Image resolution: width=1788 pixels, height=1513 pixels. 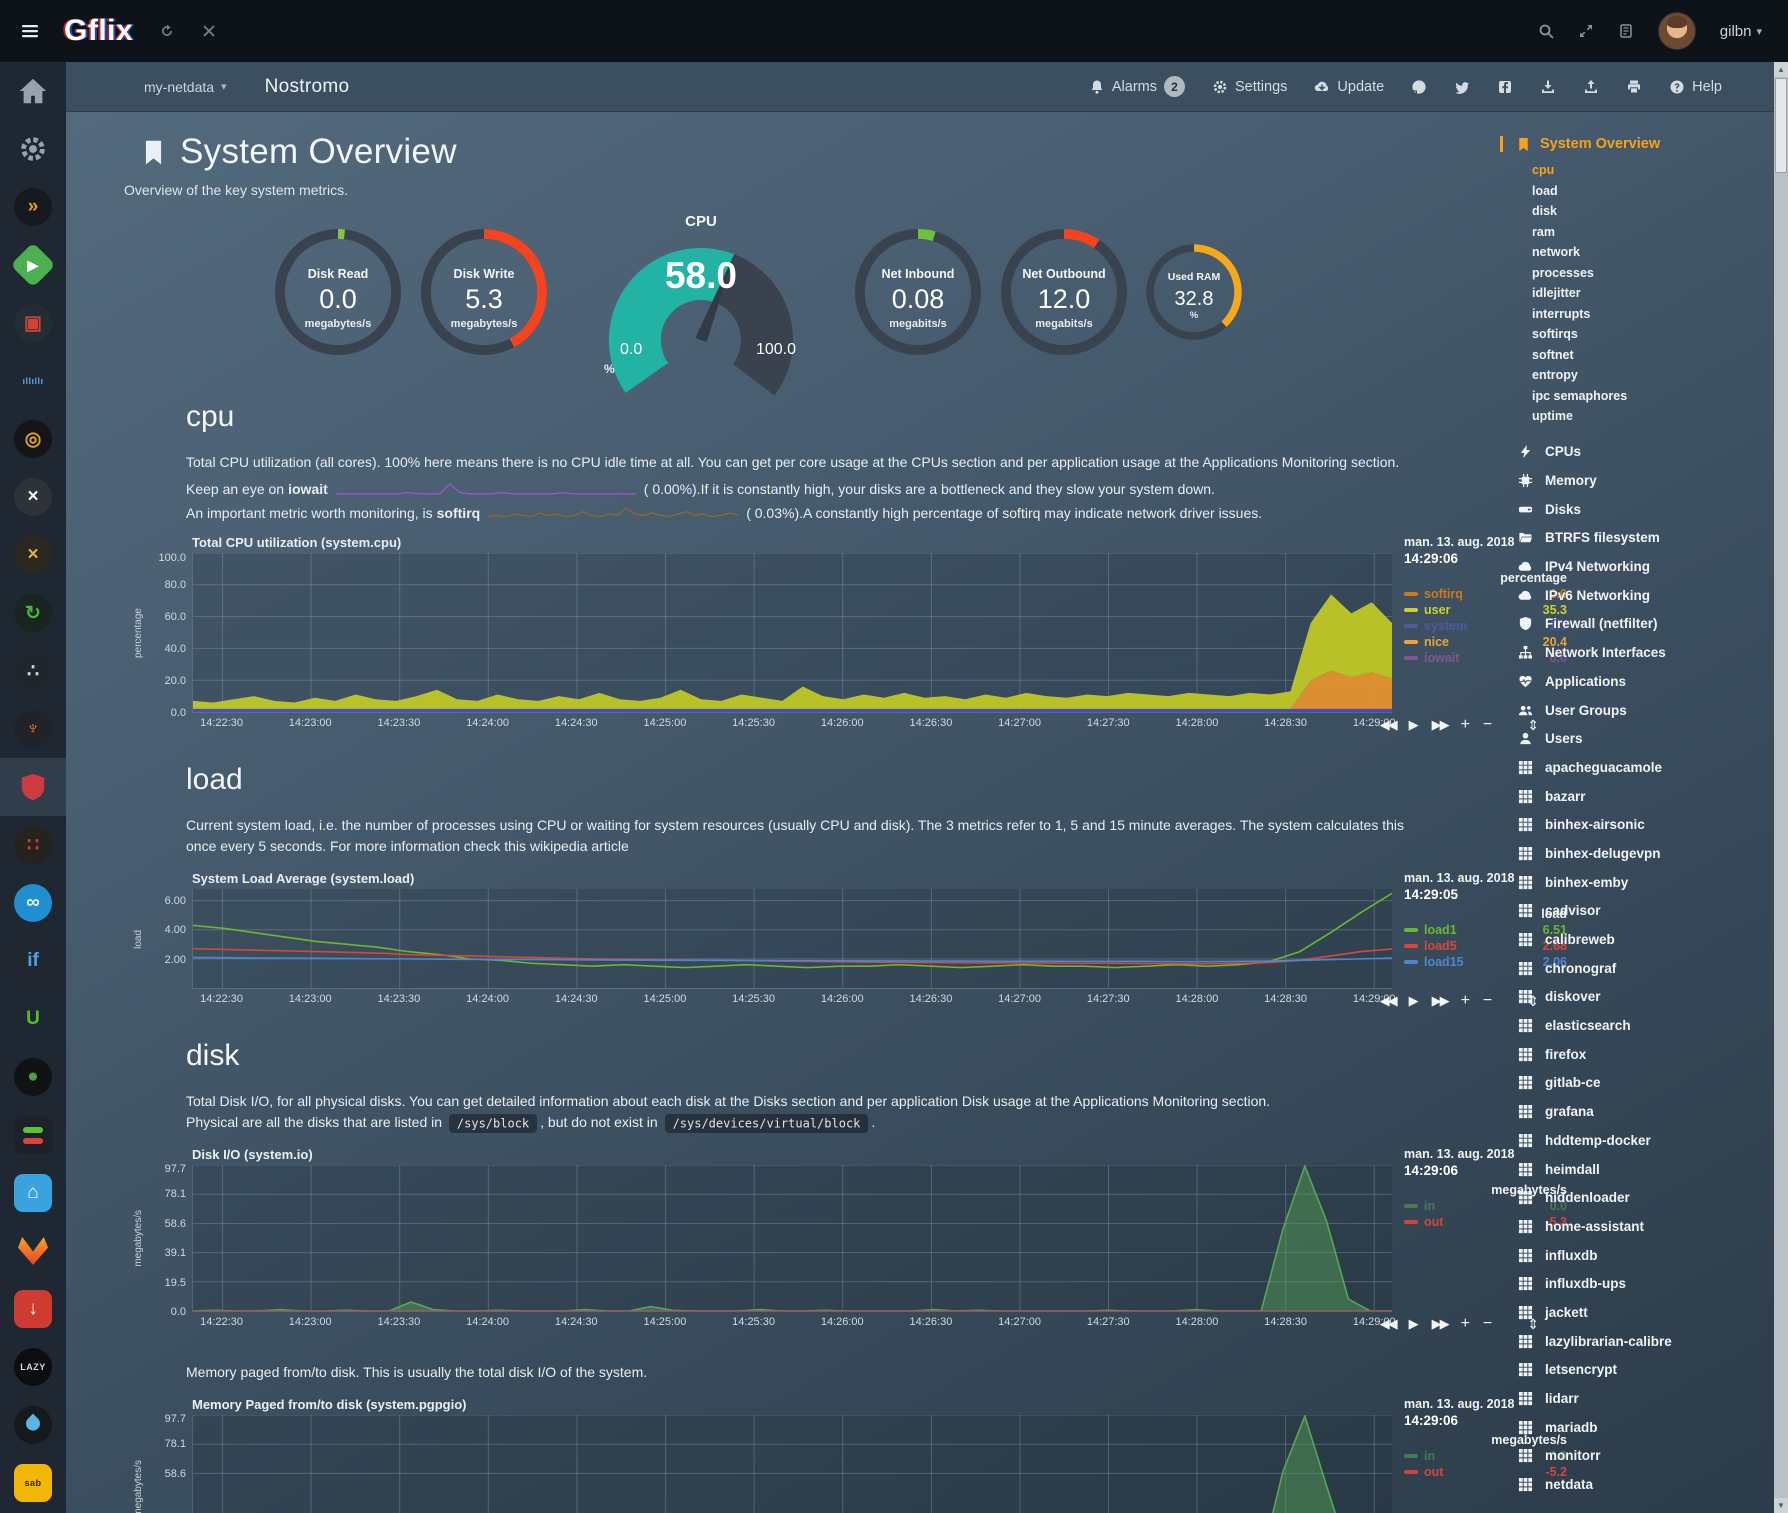 I want to click on close-tab-icon, so click(x=209, y=31).